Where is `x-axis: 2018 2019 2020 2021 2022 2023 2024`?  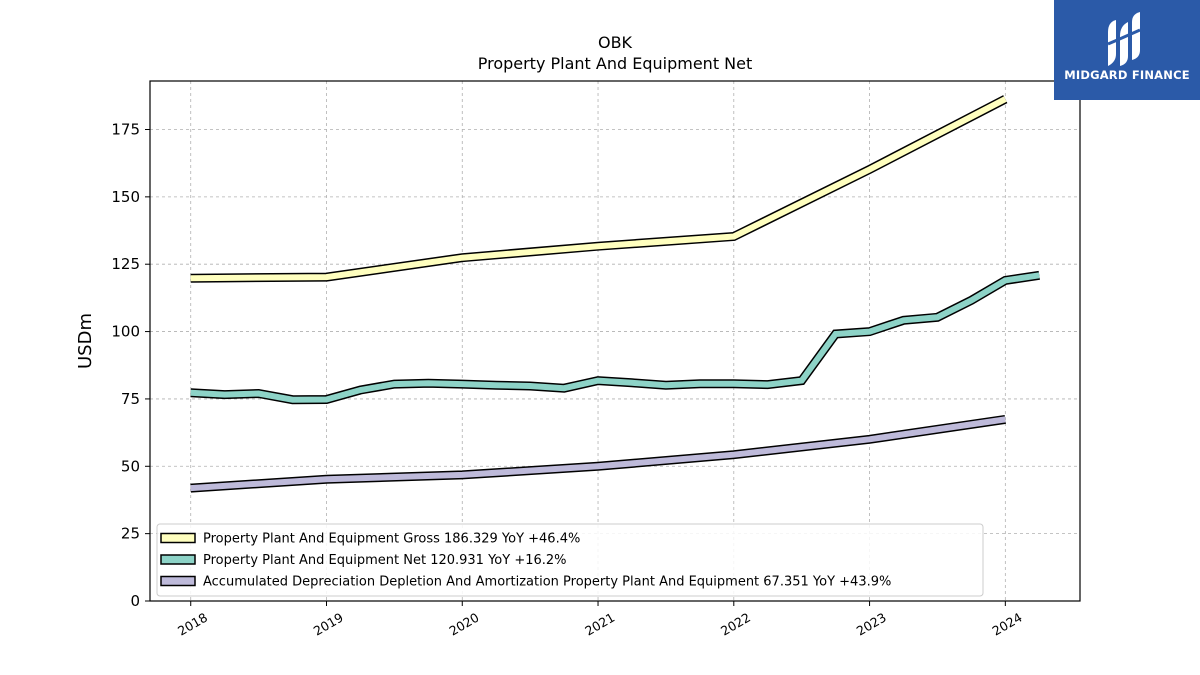
x-axis: 2018 2019 2020 2021 2022 2023 2024 is located at coordinates (600, 620).